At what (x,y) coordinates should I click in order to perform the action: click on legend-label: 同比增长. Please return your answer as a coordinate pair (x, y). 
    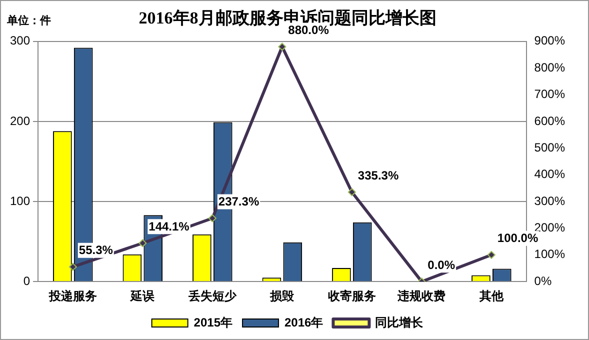
    Looking at the image, I should click on (399, 322).